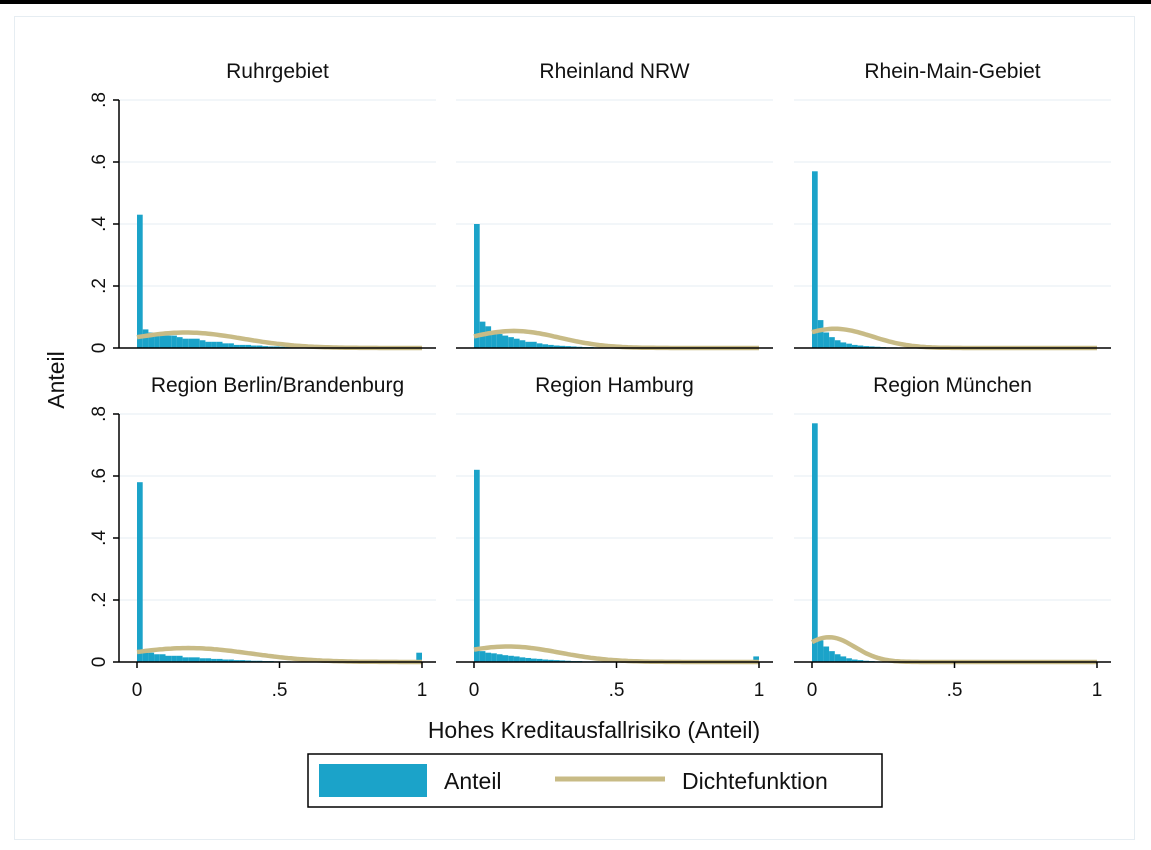  I want to click on legend: Anteil Dichtefunktion, so click(595, 780).